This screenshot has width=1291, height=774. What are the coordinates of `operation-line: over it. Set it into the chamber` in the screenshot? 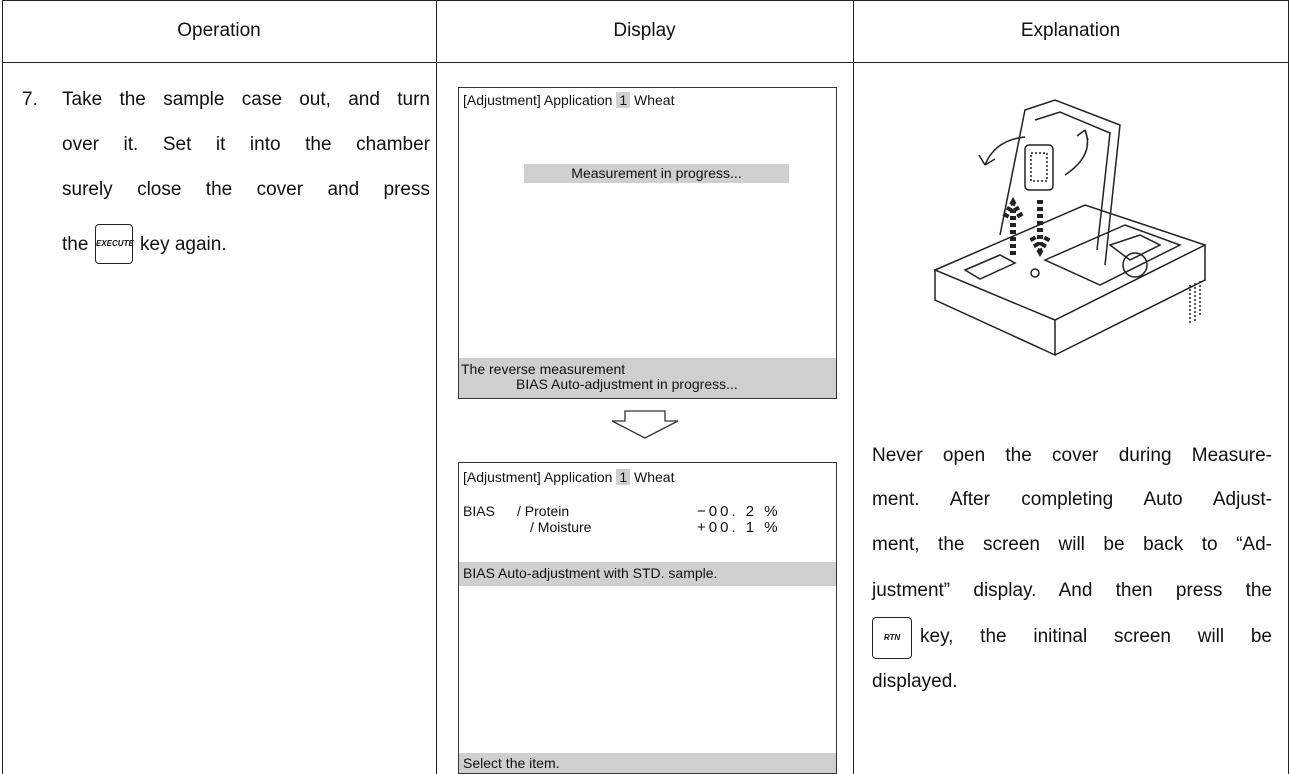 It's located at (246, 144).